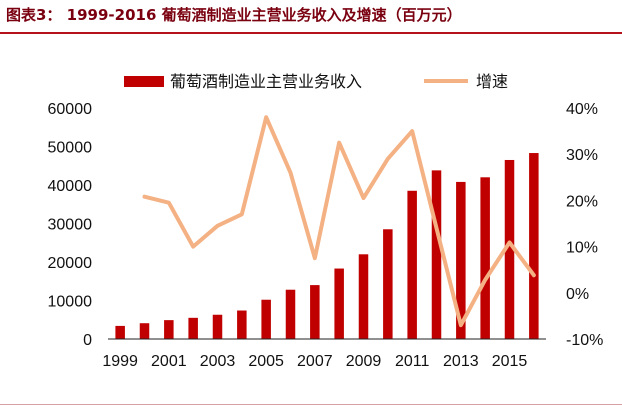 The width and height of the screenshot is (622, 414). I want to click on bar-2007, so click(315, 312).